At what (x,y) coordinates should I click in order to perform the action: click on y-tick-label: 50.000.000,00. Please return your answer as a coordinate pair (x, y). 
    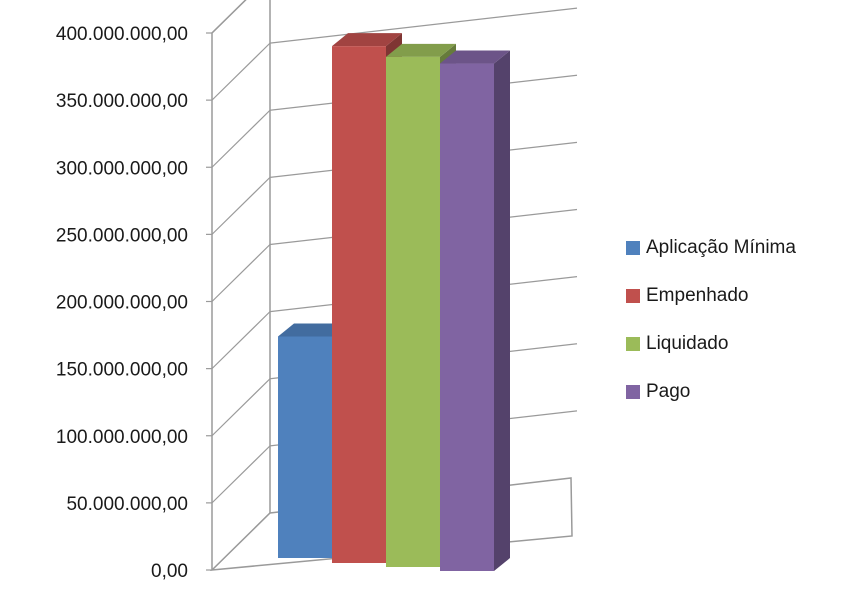
    Looking at the image, I should click on (127, 504).